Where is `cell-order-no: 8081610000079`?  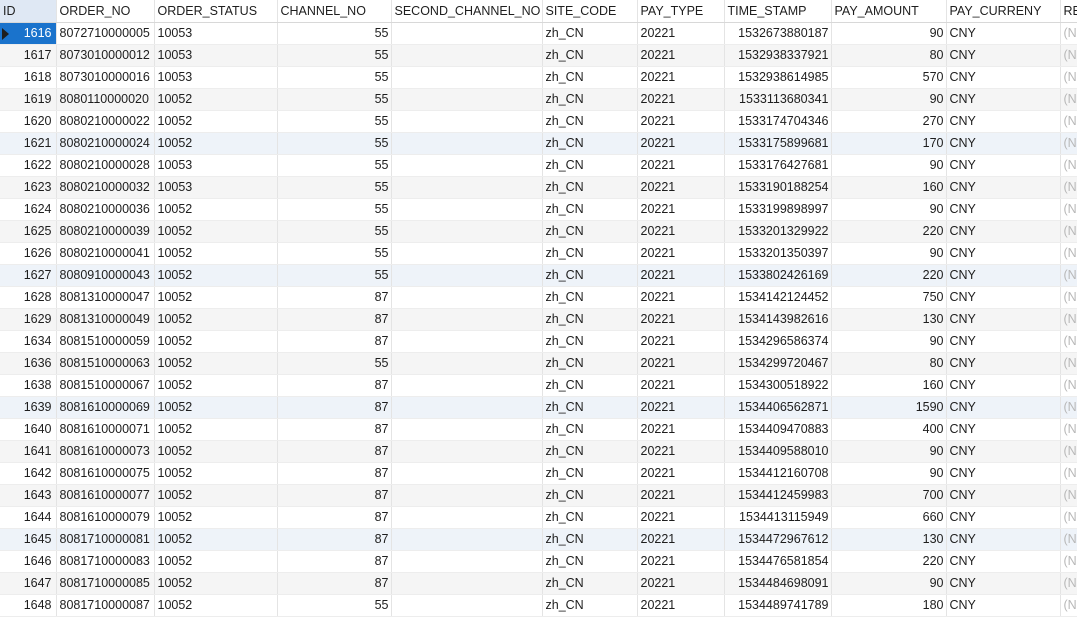 cell-order-no: 8081610000079 is located at coordinates (105, 517).